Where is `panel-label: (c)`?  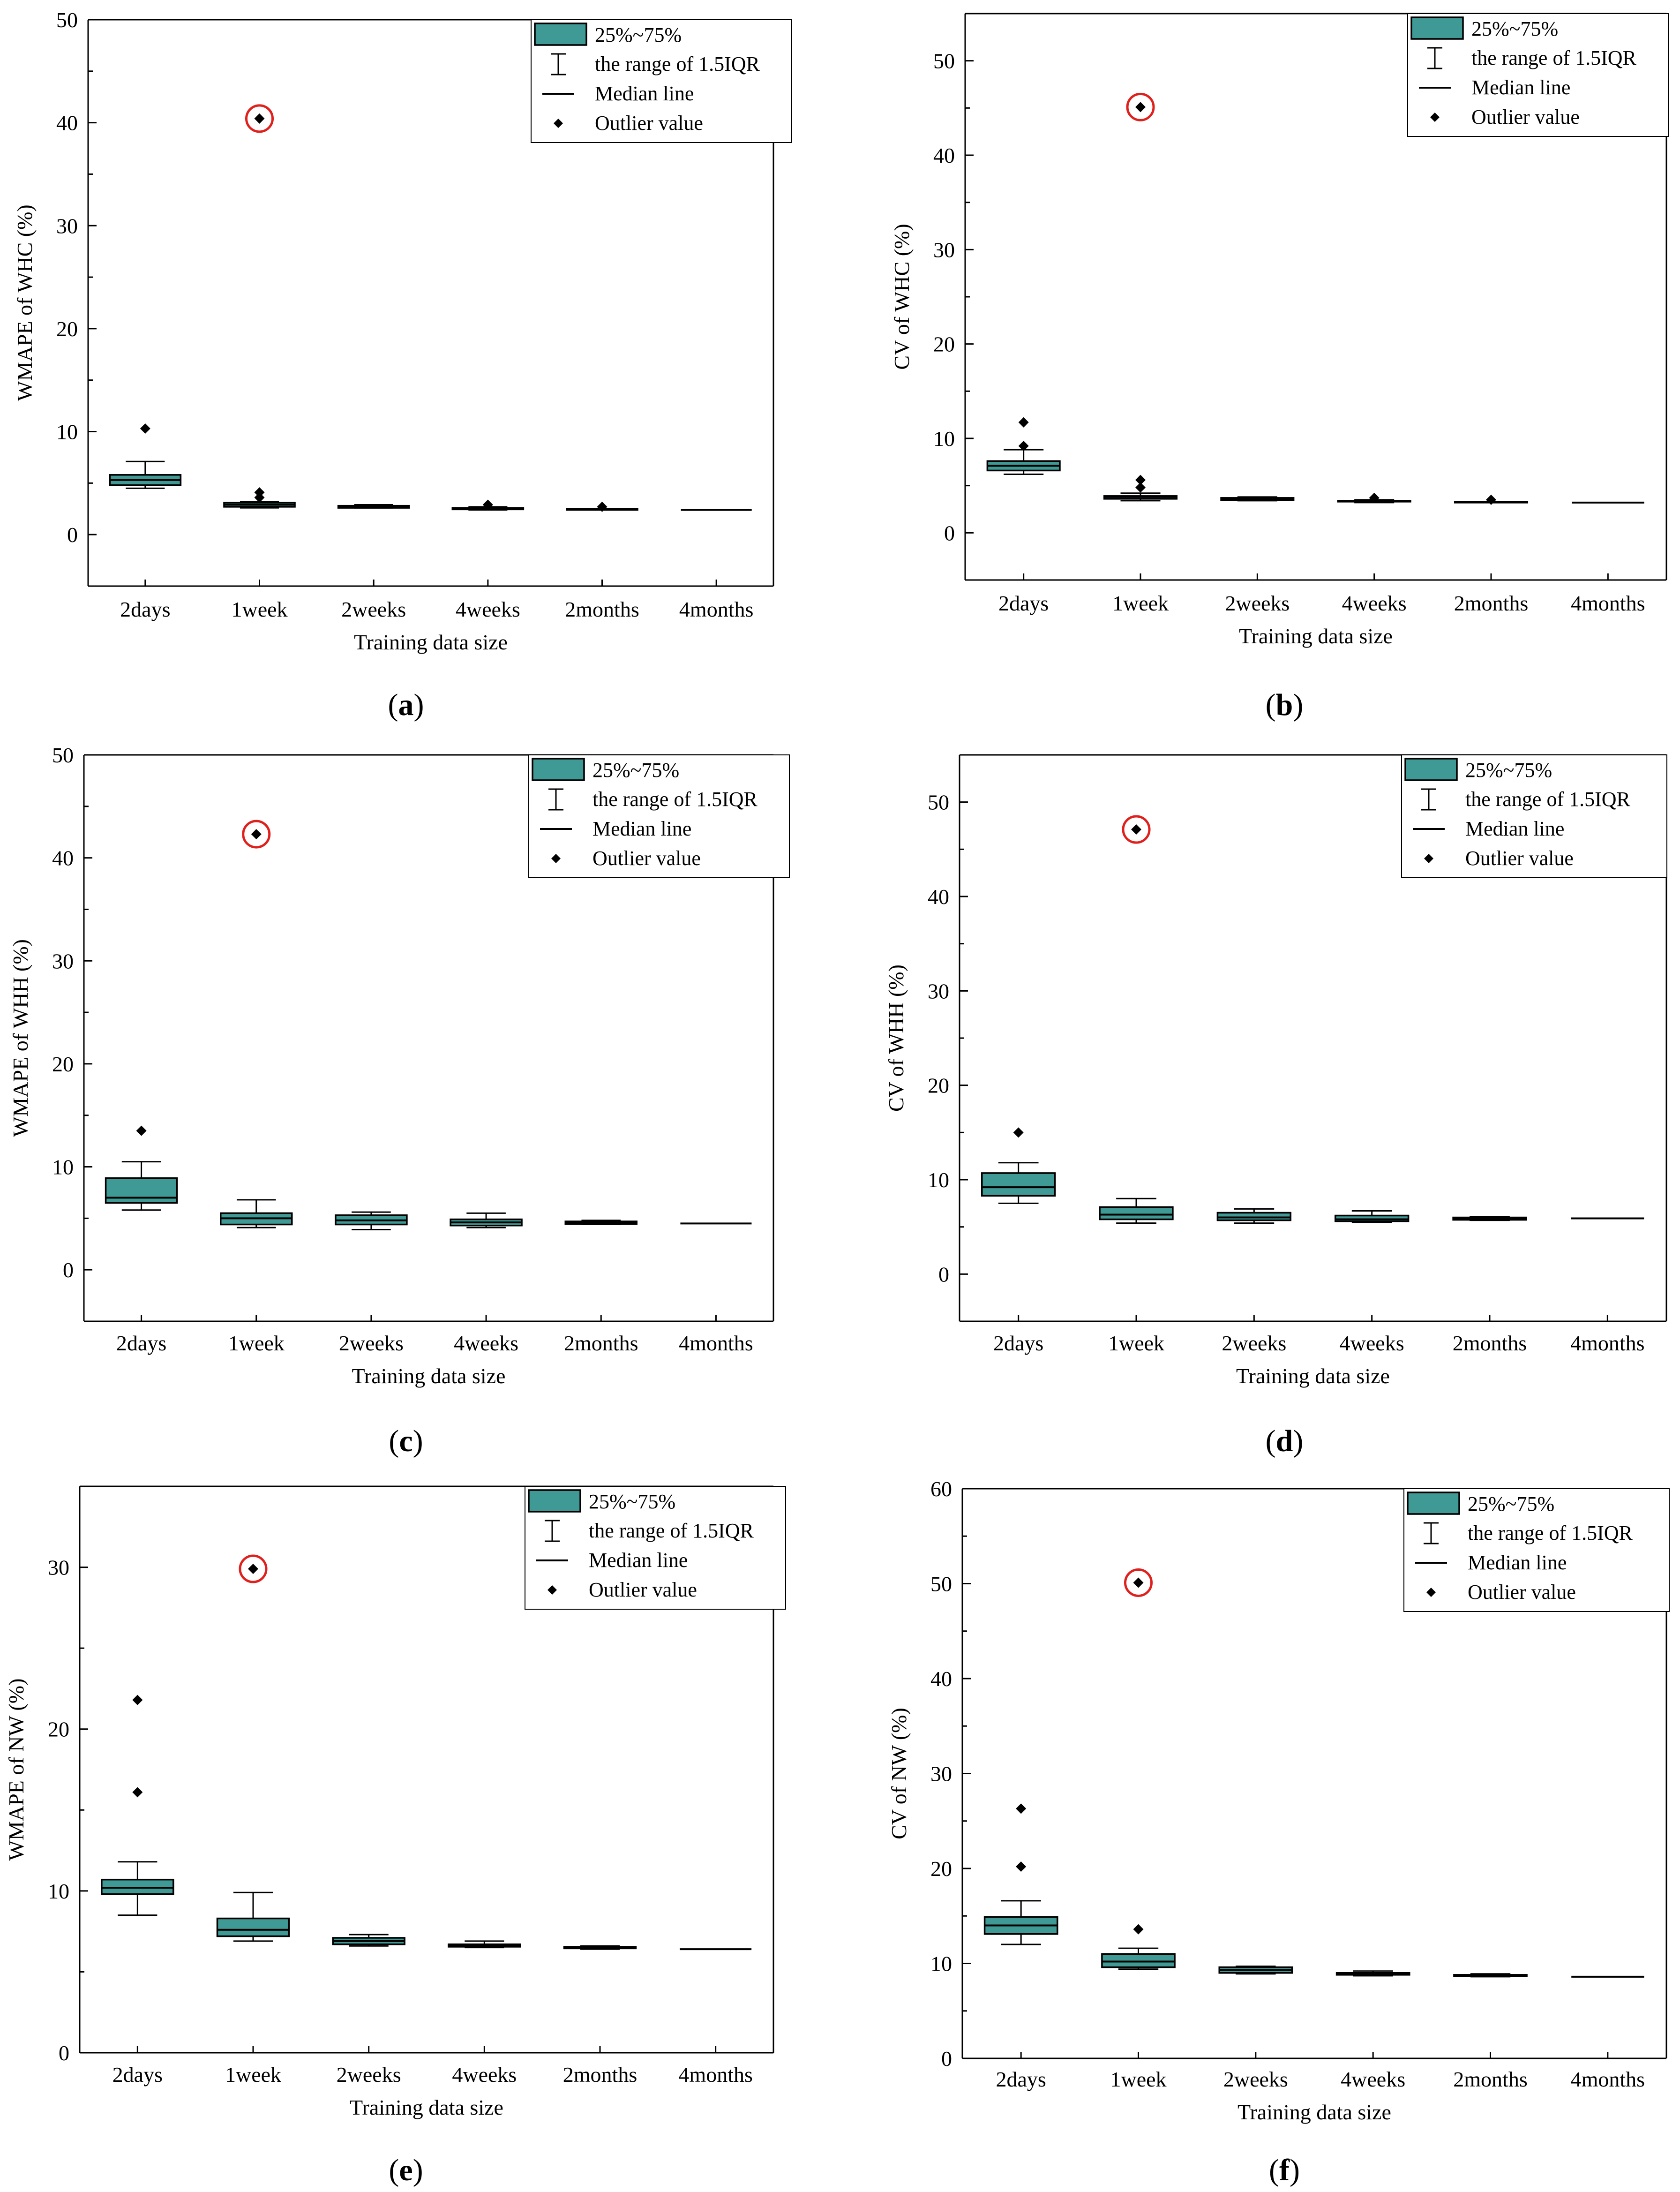 panel-label: (c) is located at coordinates (406, 1441).